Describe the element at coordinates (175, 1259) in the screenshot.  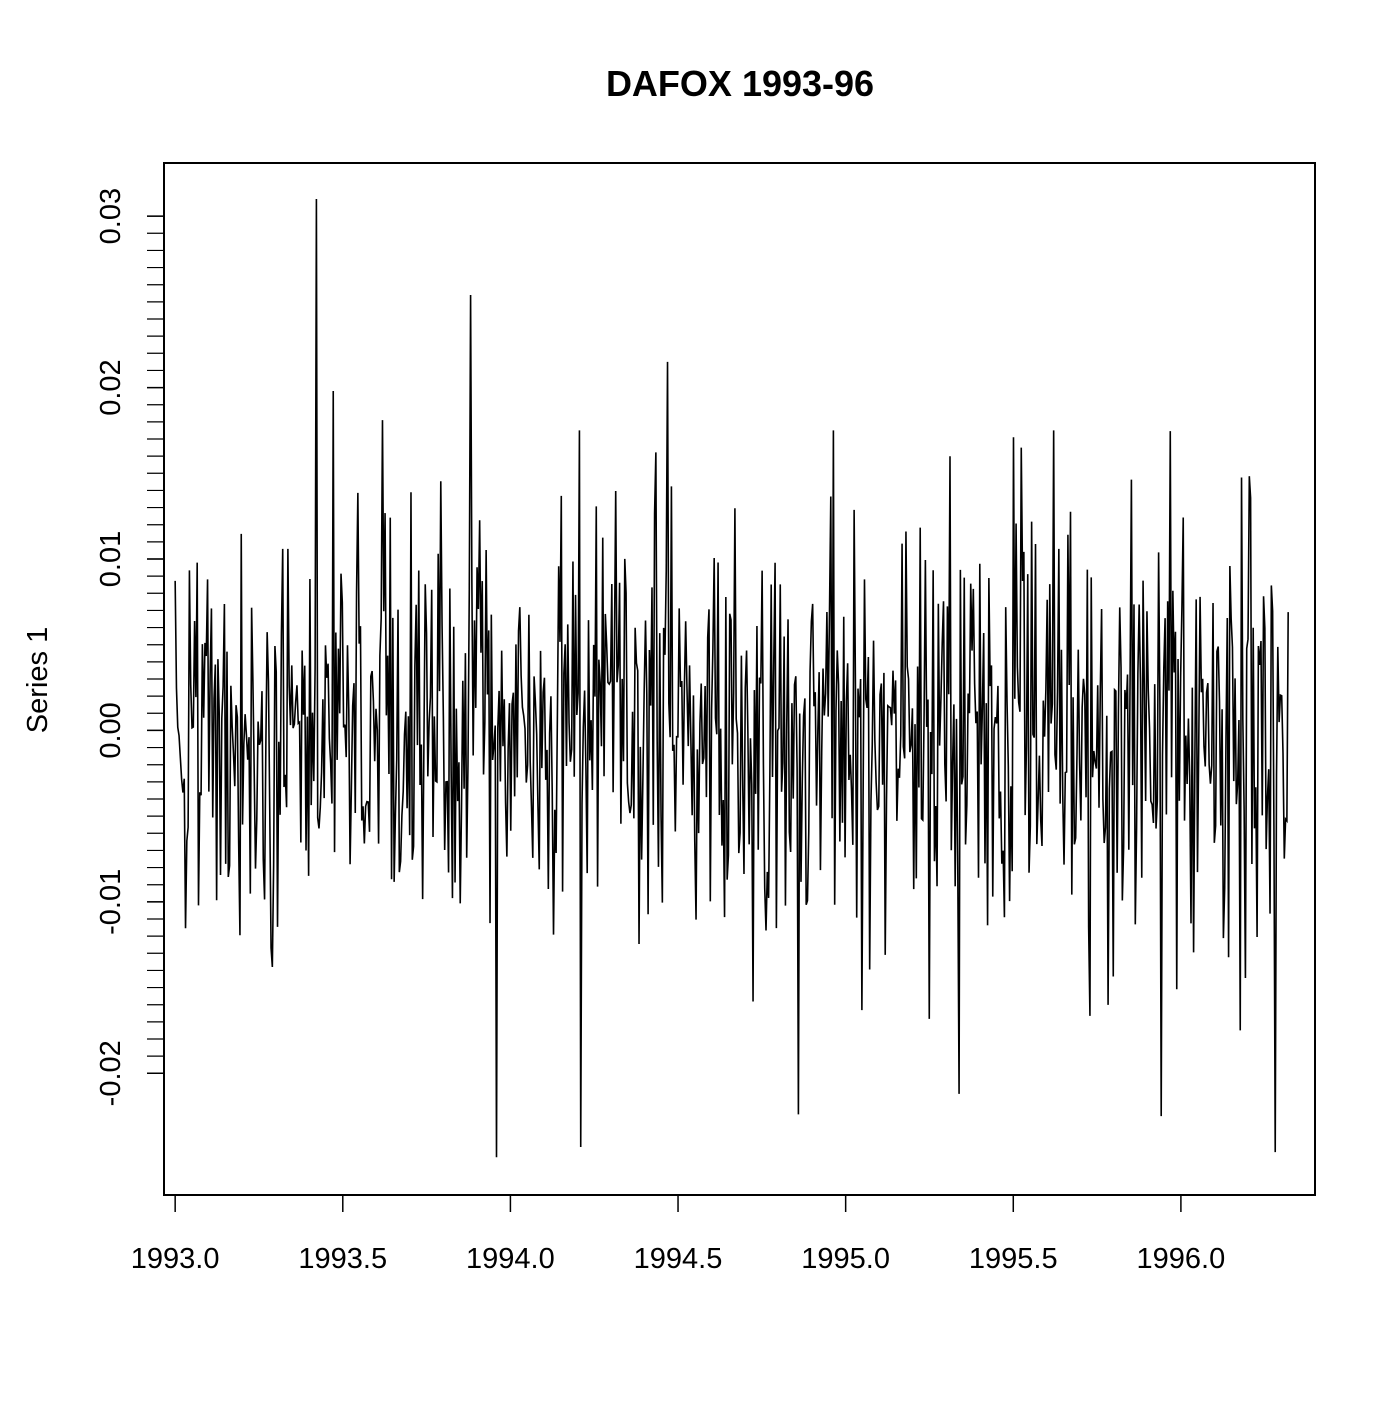
I see `x-tick-label: 1993.0` at that location.